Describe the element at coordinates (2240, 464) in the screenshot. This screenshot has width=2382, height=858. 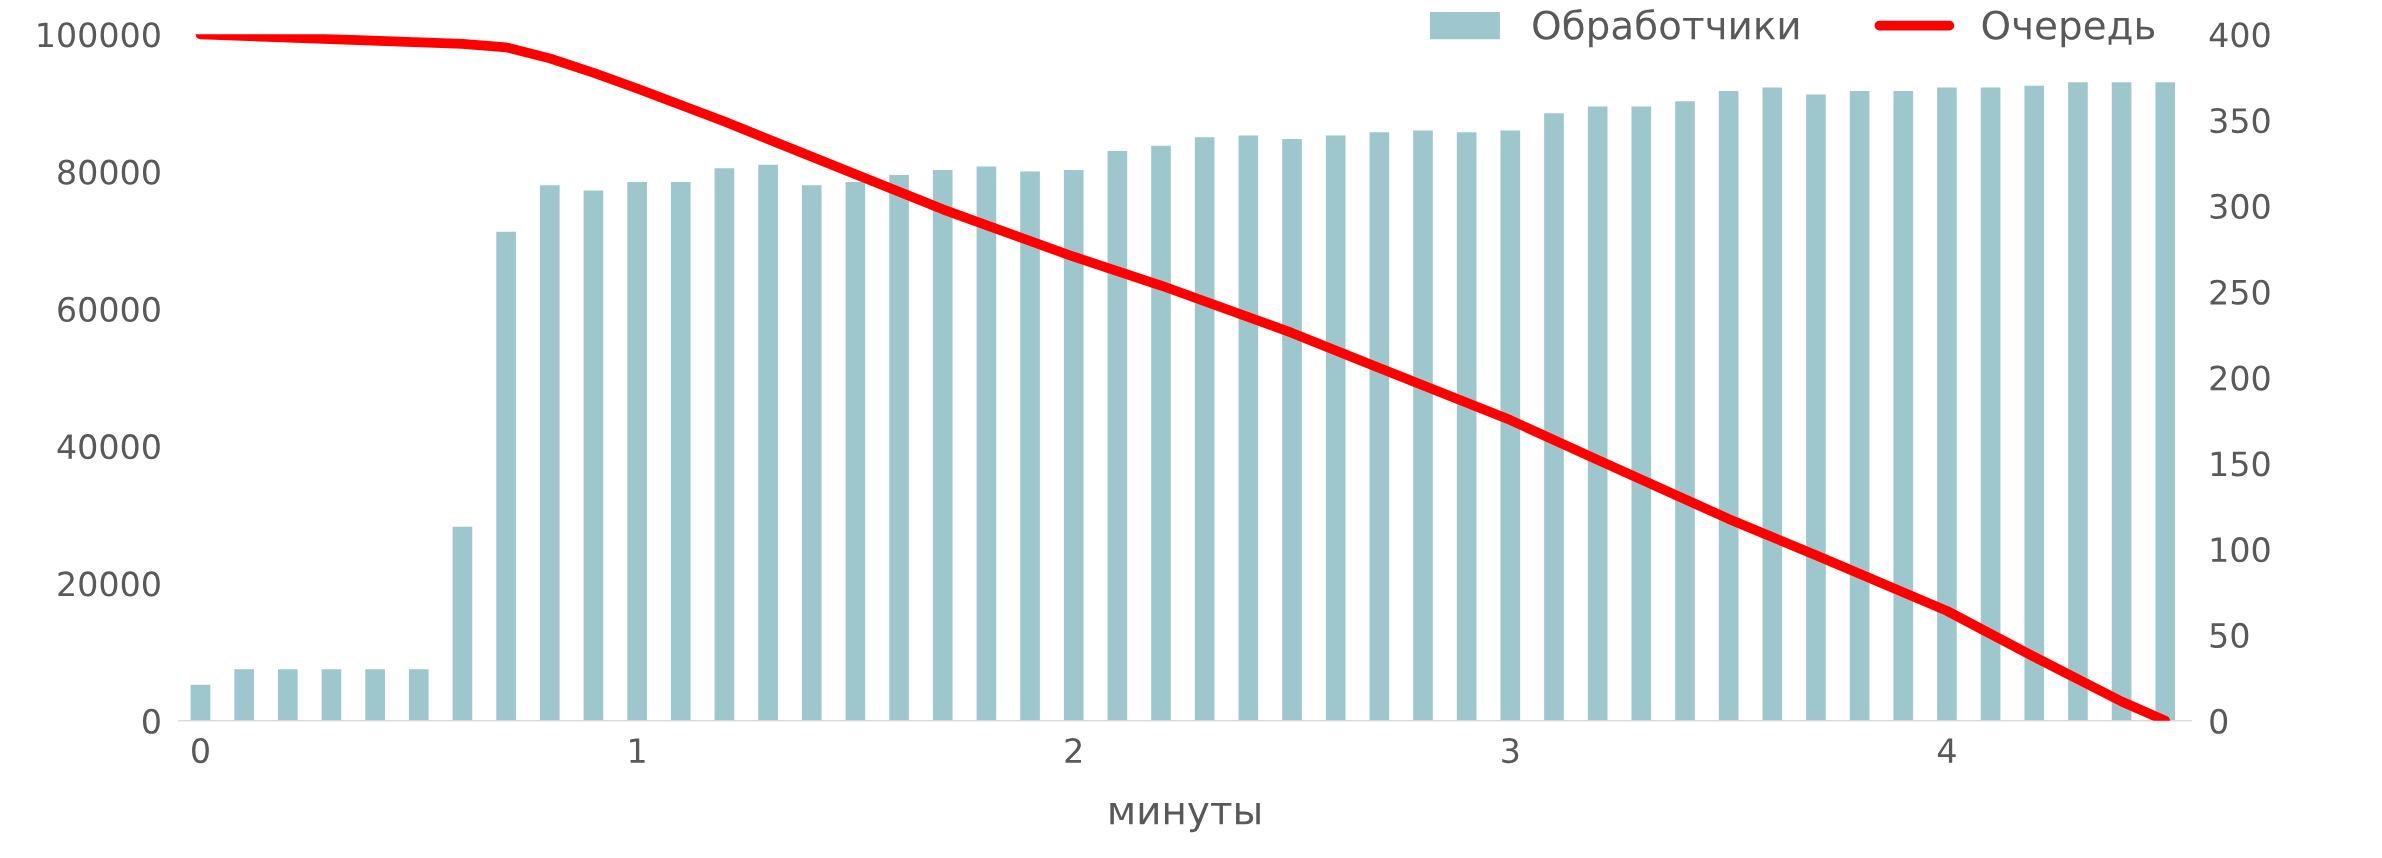
I see `y2-tick-label: 150` at that location.